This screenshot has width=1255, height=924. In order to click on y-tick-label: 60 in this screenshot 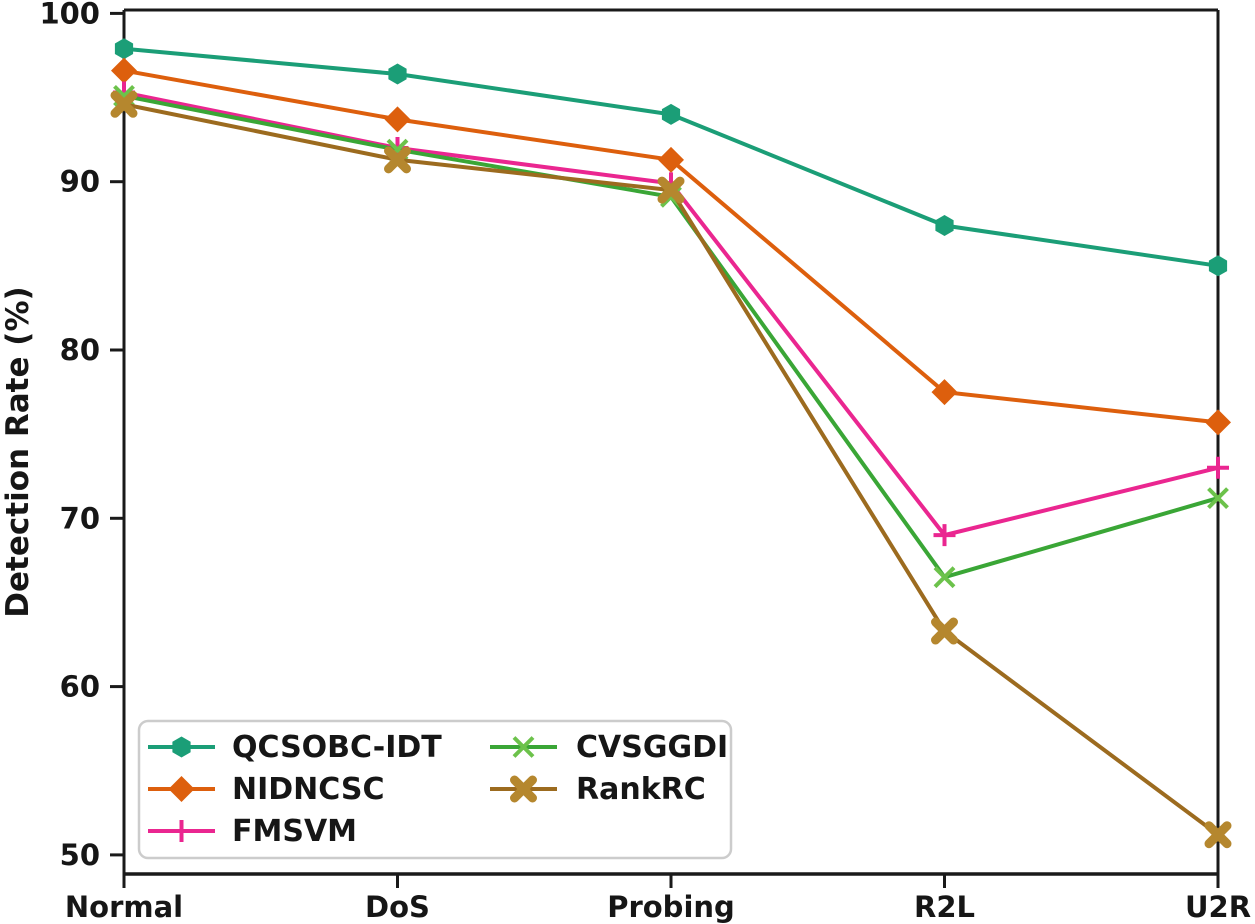, I will do `click(80, 687)`.